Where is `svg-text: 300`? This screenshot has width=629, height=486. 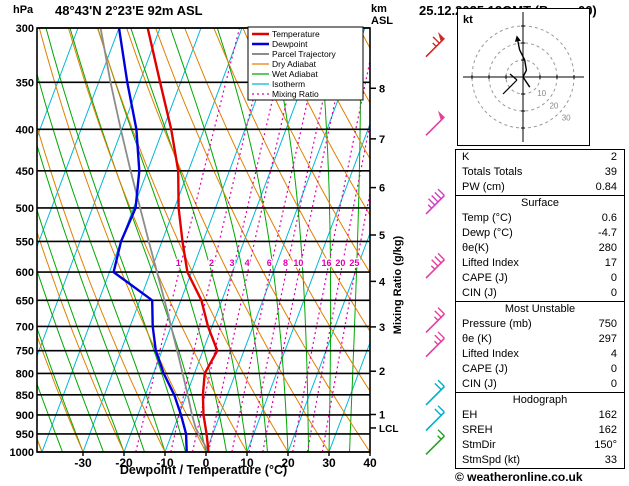
svg-text: 300 is located at coordinates (25, 29).